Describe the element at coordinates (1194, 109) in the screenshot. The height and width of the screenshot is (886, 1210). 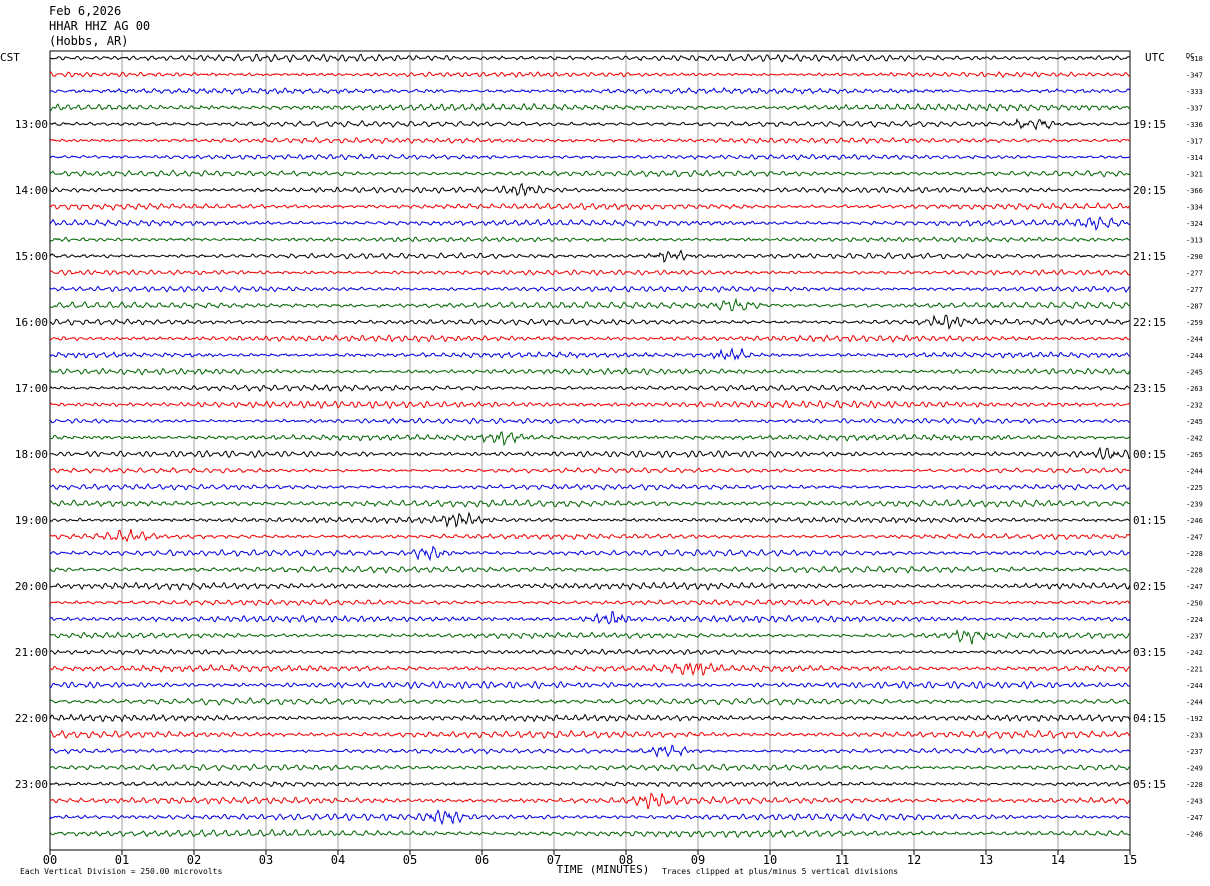
I see `dc-offset-label: -337` at that location.